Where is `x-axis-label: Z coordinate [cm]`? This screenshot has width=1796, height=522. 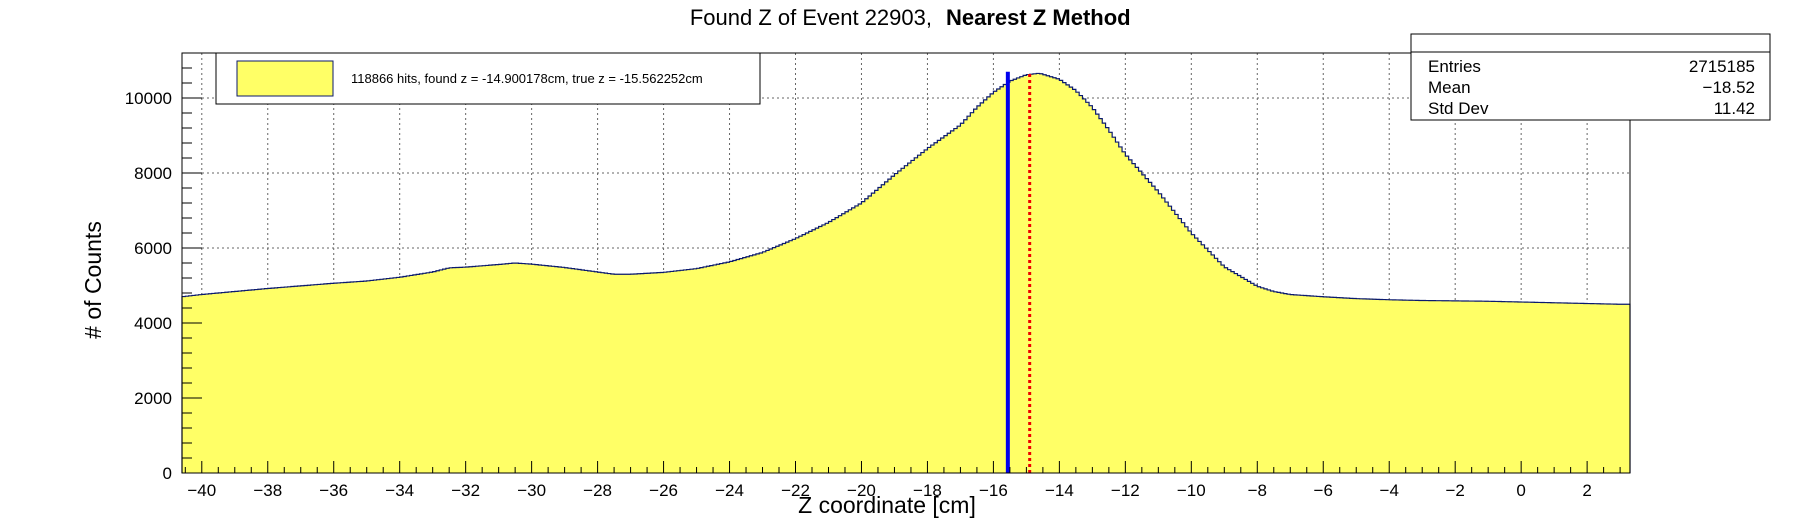 x-axis-label: Z coordinate [cm] is located at coordinates (887, 505).